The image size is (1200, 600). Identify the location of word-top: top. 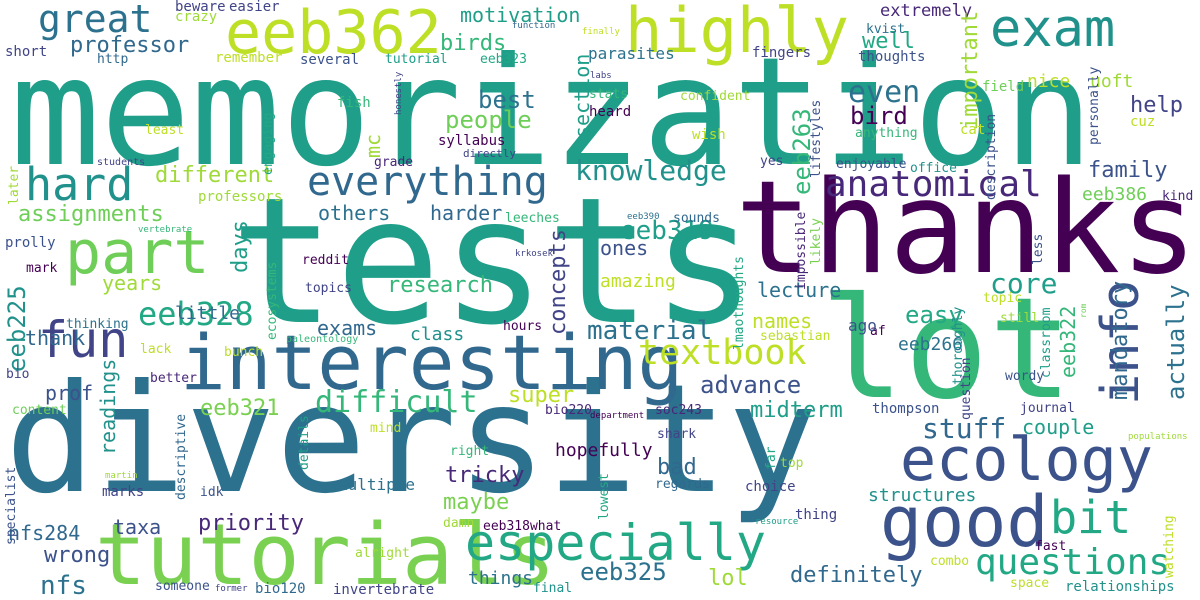
(792, 463).